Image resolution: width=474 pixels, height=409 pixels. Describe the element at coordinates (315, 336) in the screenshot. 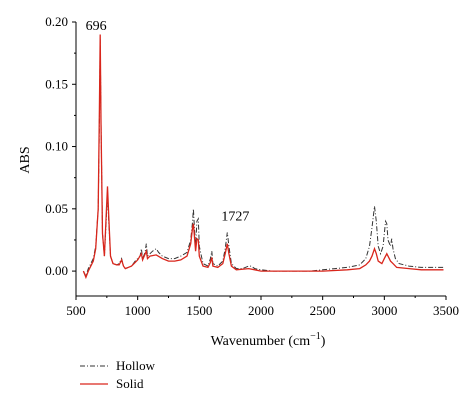

I see `x-axis-label-superscript: −1` at that location.